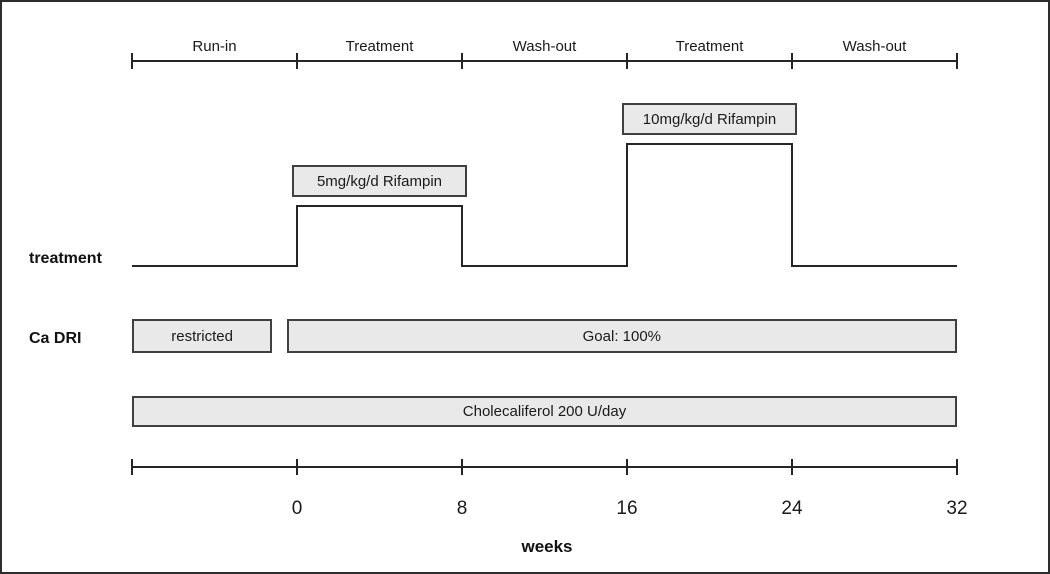 Image resolution: width=1050 pixels, height=574 pixels. I want to click on ca-dri-goal-bar: Goal: 100%, so click(621, 336).